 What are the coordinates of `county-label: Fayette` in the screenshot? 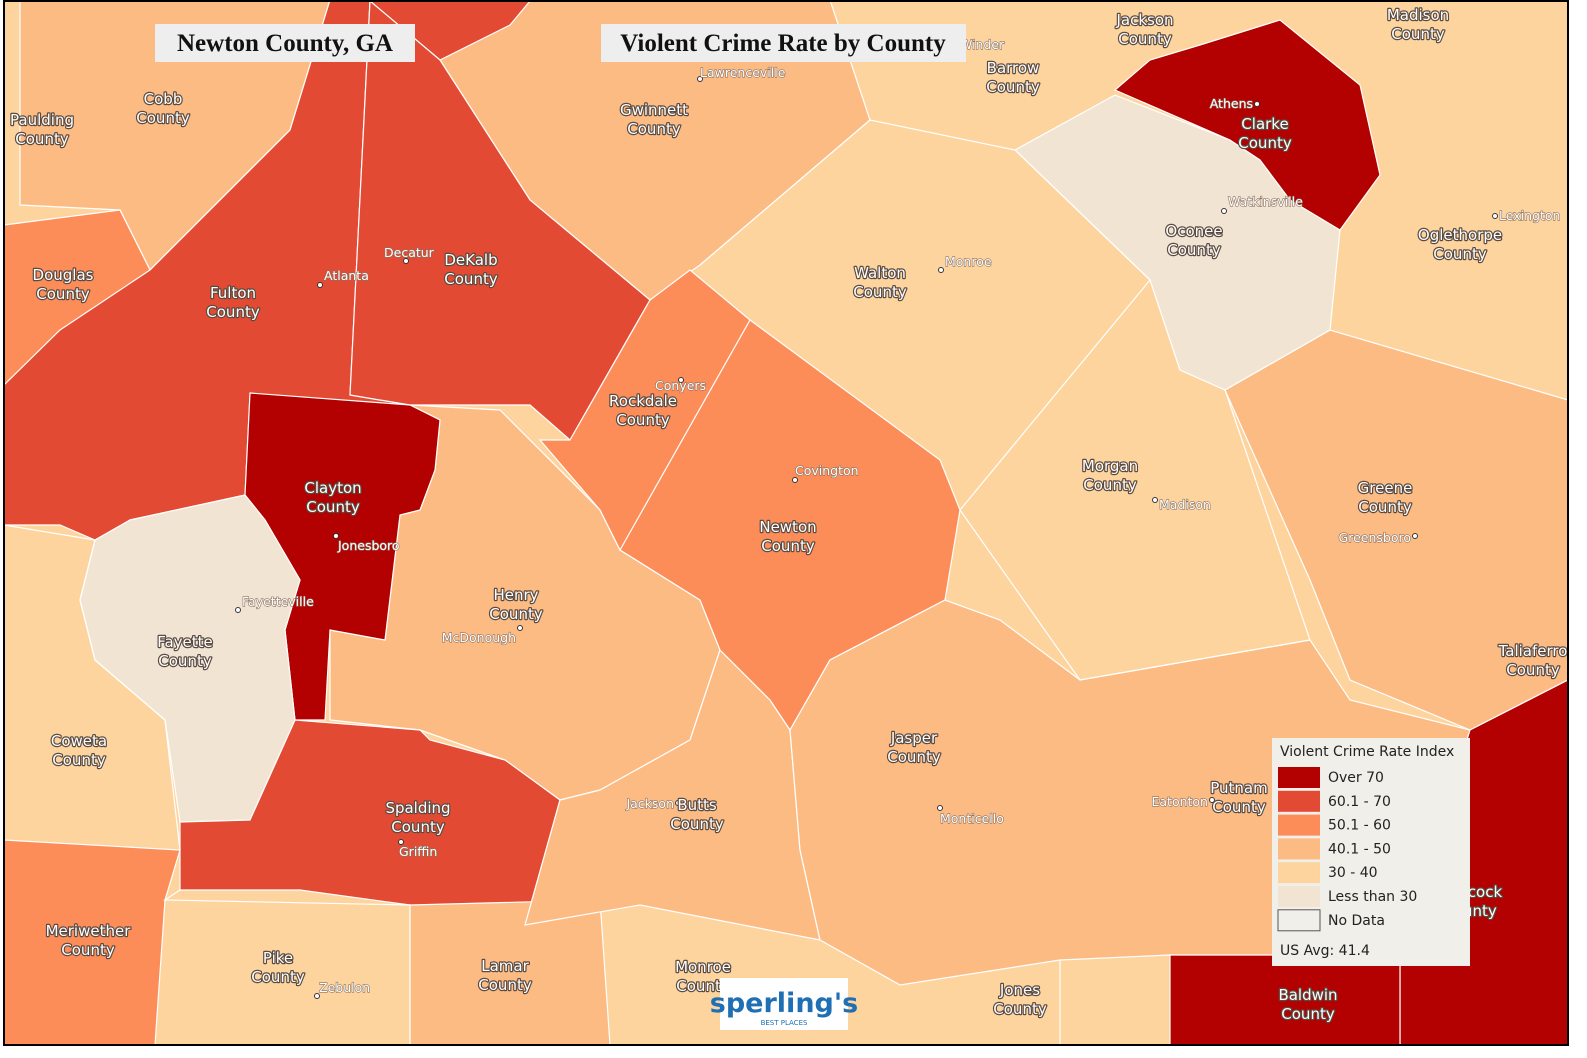 It's located at (185, 642).